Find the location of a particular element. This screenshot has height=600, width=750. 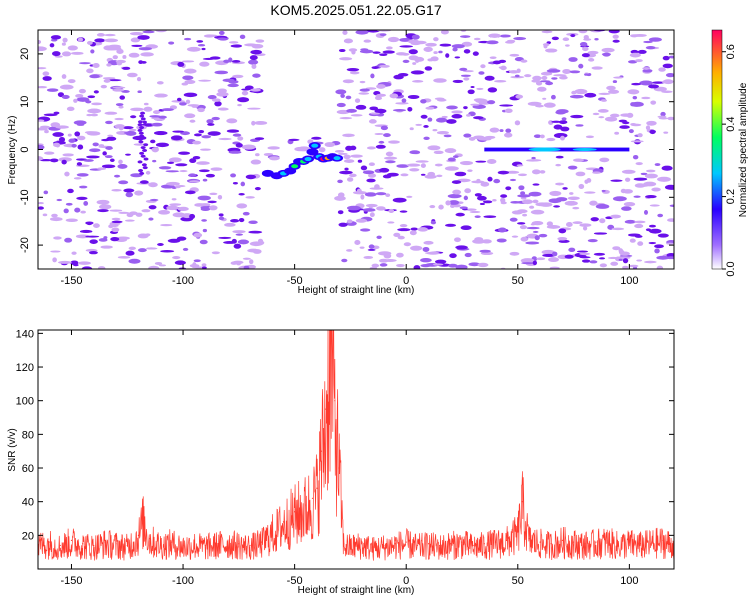

colorbar-gradient is located at coordinates (717, 149).